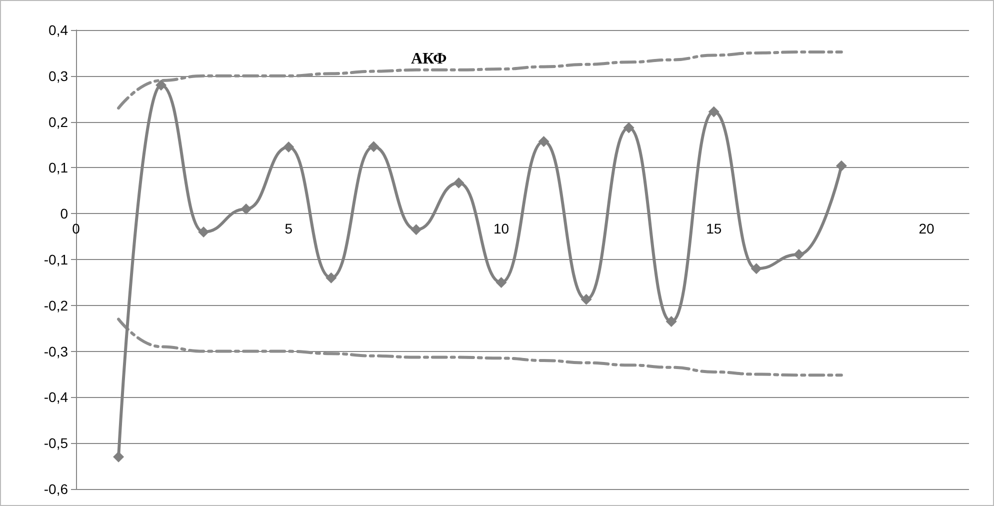  What do you see at coordinates (58, 30) in the screenshot?
I see `y-tick-label: 0,4` at bounding box center [58, 30].